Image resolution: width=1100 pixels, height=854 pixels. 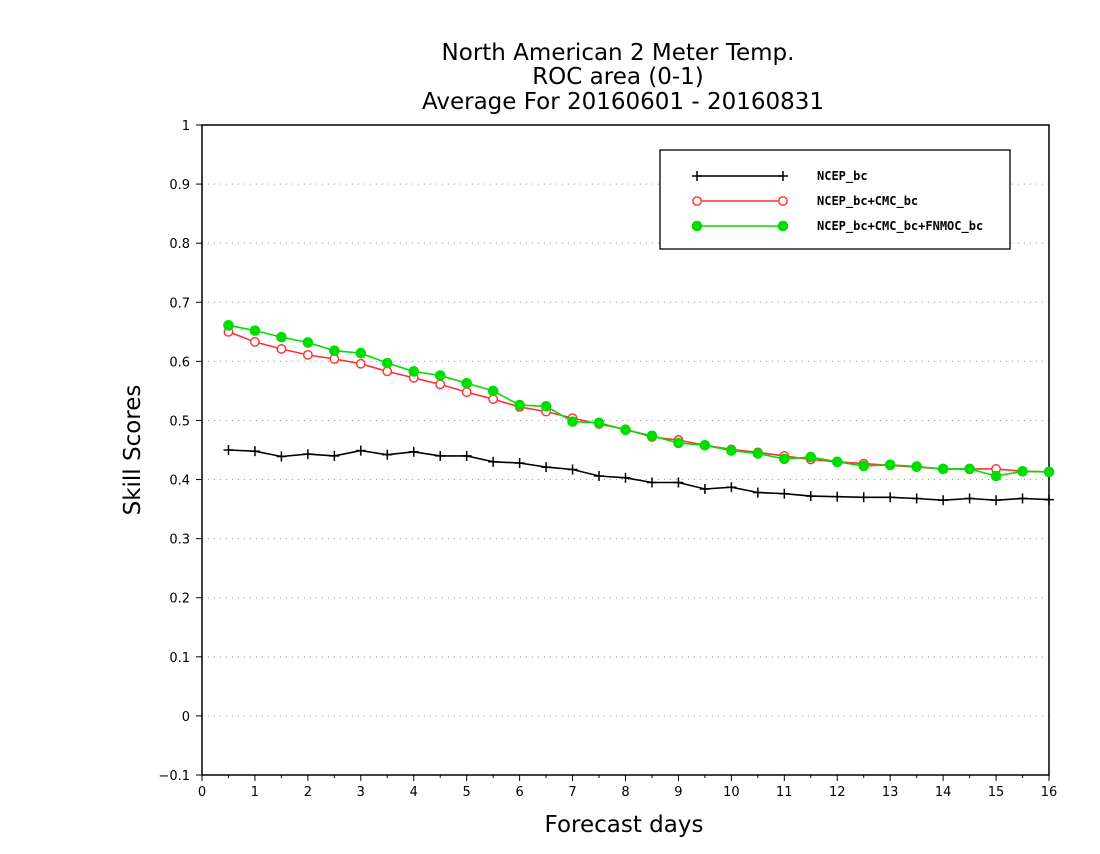 What do you see at coordinates (1049, 792) in the screenshot?
I see `x-tick-label: 16` at bounding box center [1049, 792].